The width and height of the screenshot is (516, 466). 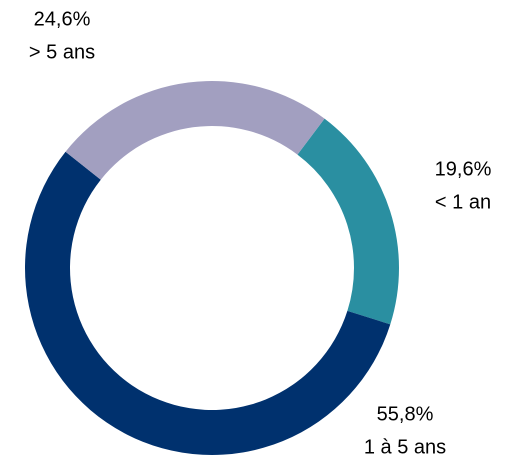 I want to click on value-label: 19,6%, so click(x=463, y=169).